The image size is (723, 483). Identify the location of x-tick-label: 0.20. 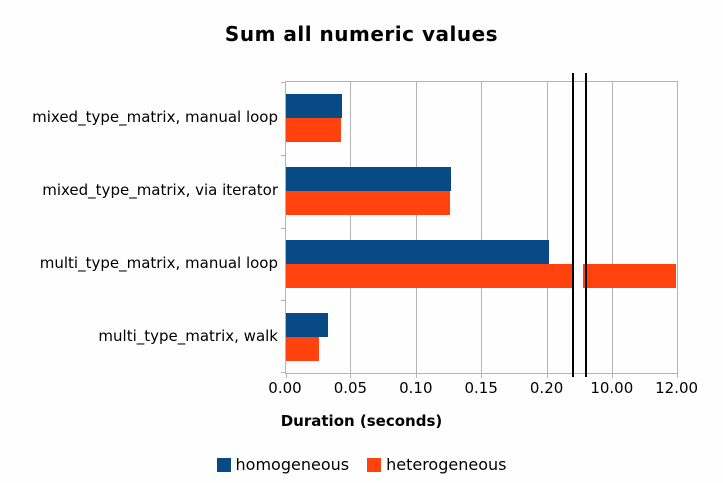
(546, 388).